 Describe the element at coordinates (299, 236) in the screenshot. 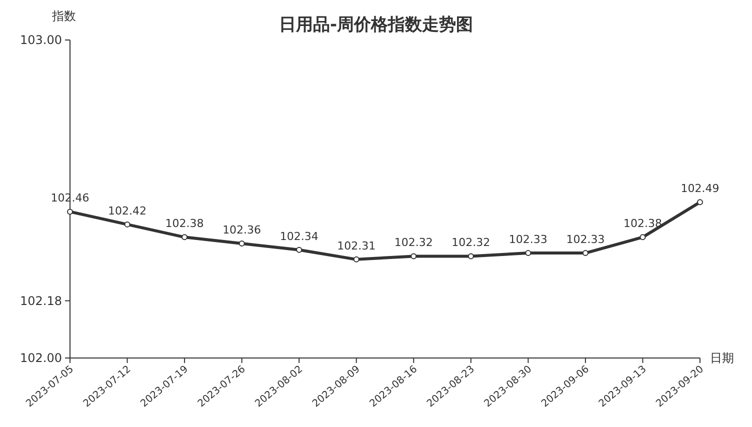

I see `data-label: 102.34` at that location.